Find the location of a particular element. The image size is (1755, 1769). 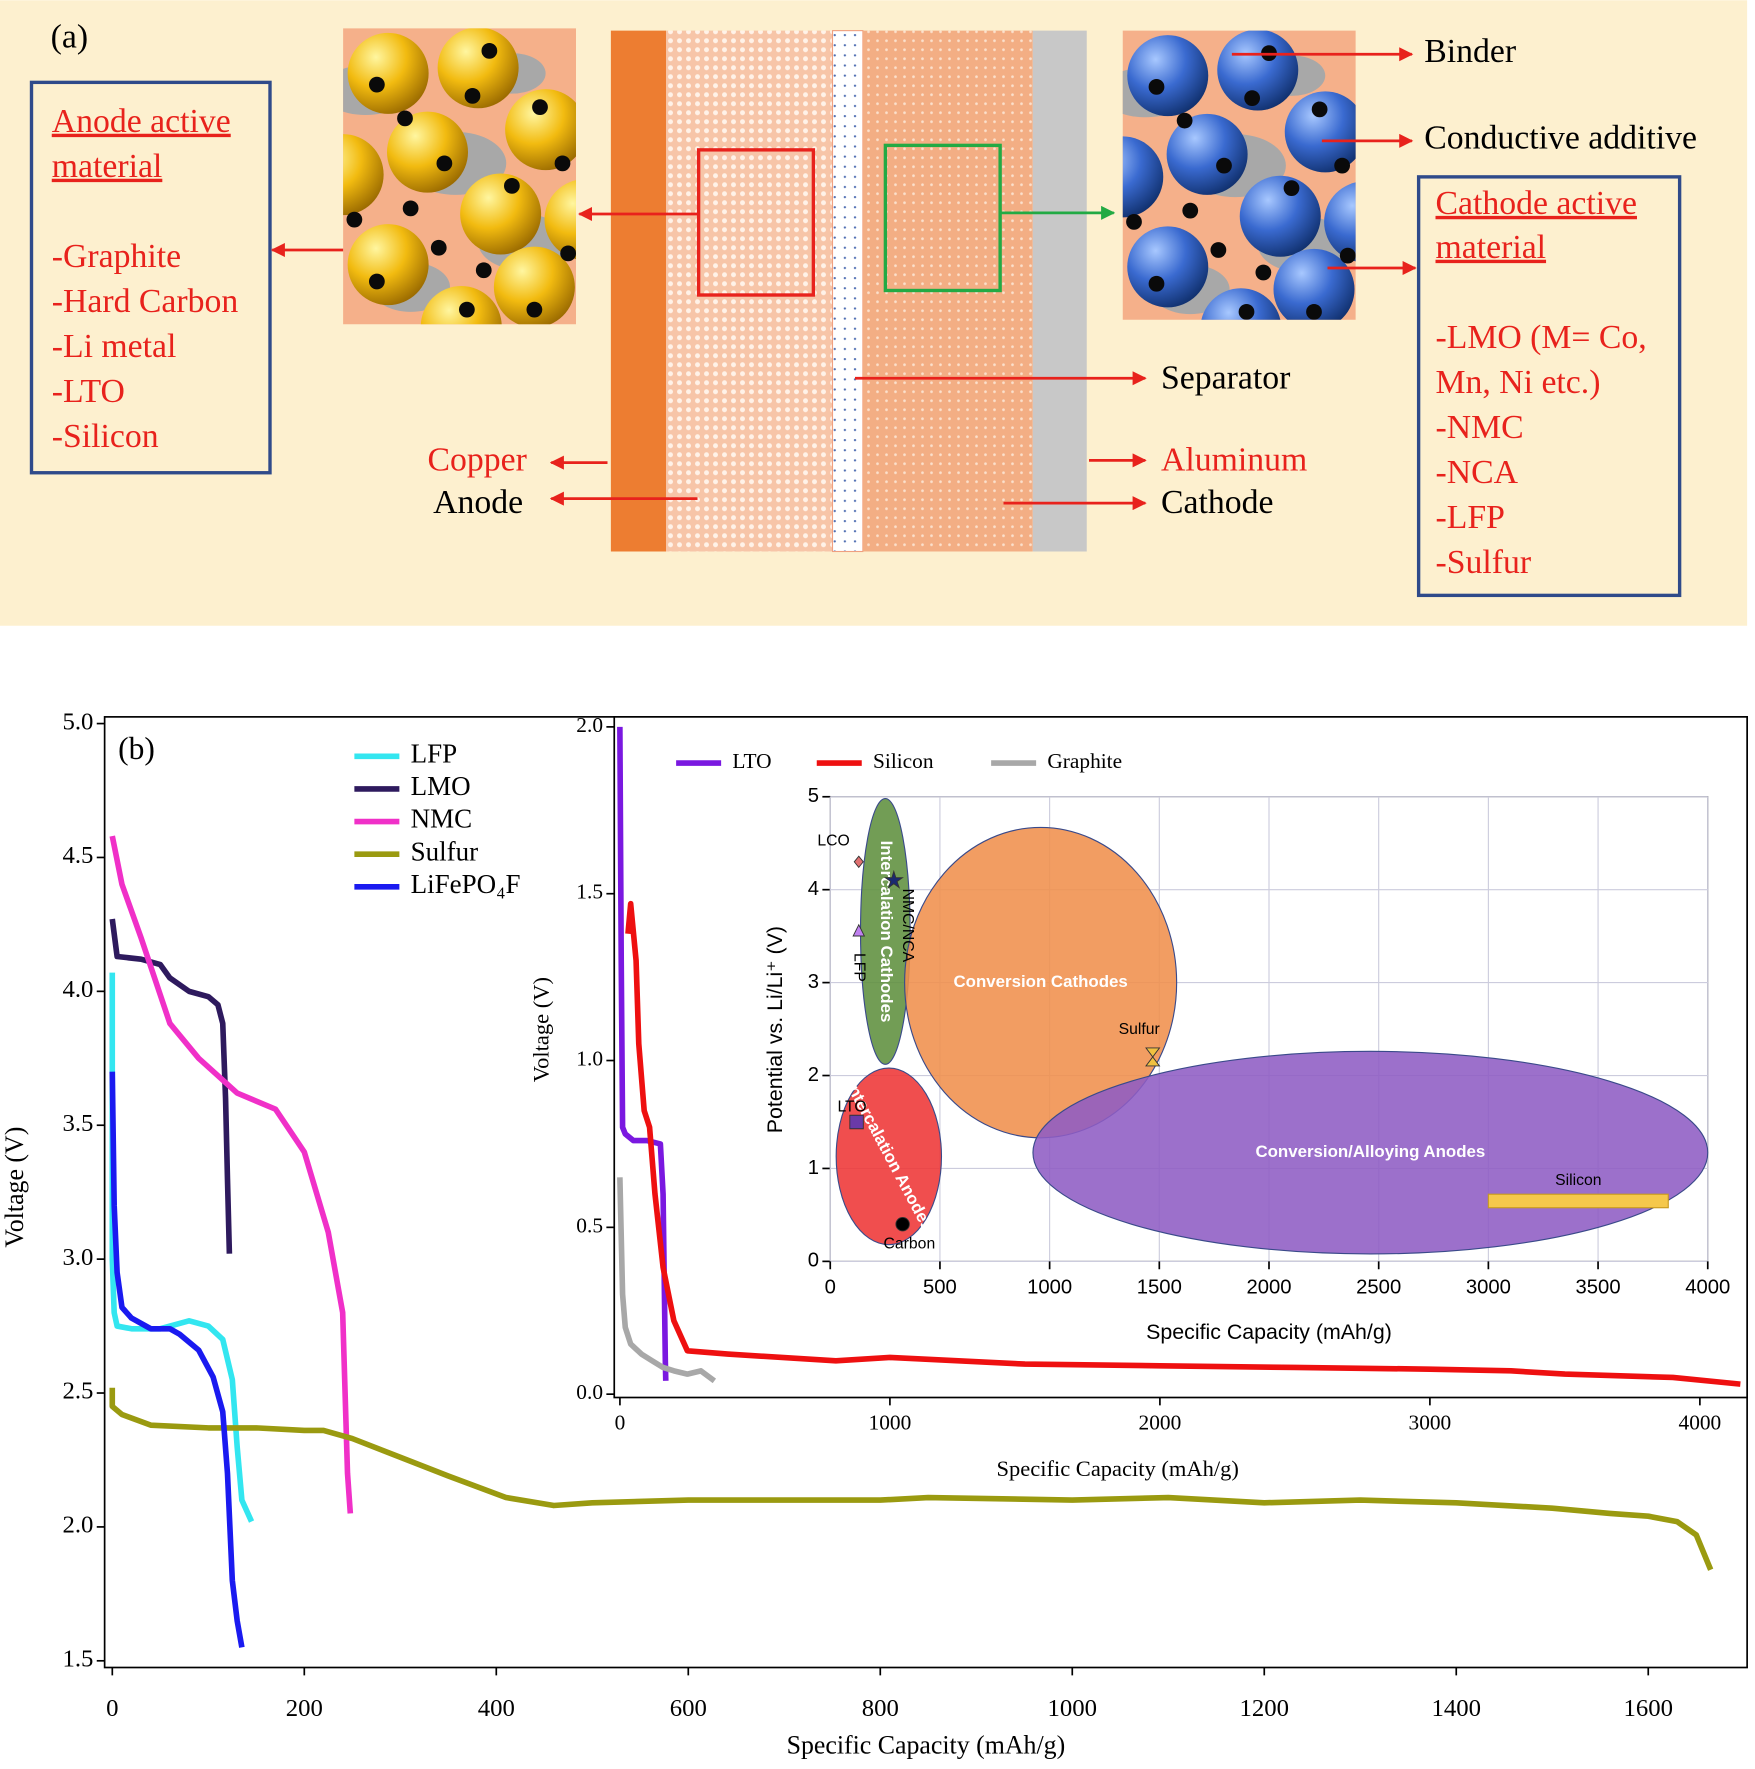

y-tick-label: 2.5 is located at coordinates (77, 1391).